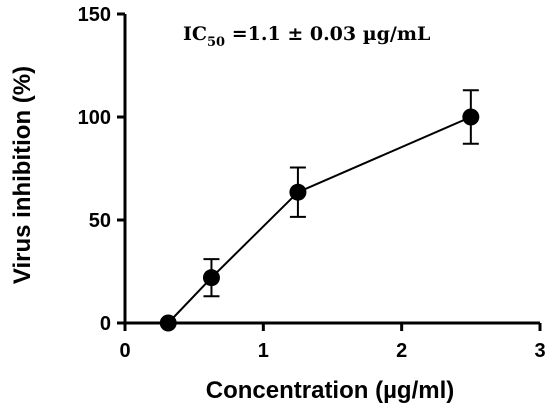 The width and height of the screenshot is (550, 409). I want to click on x-tick-label: 1, so click(263, 351).